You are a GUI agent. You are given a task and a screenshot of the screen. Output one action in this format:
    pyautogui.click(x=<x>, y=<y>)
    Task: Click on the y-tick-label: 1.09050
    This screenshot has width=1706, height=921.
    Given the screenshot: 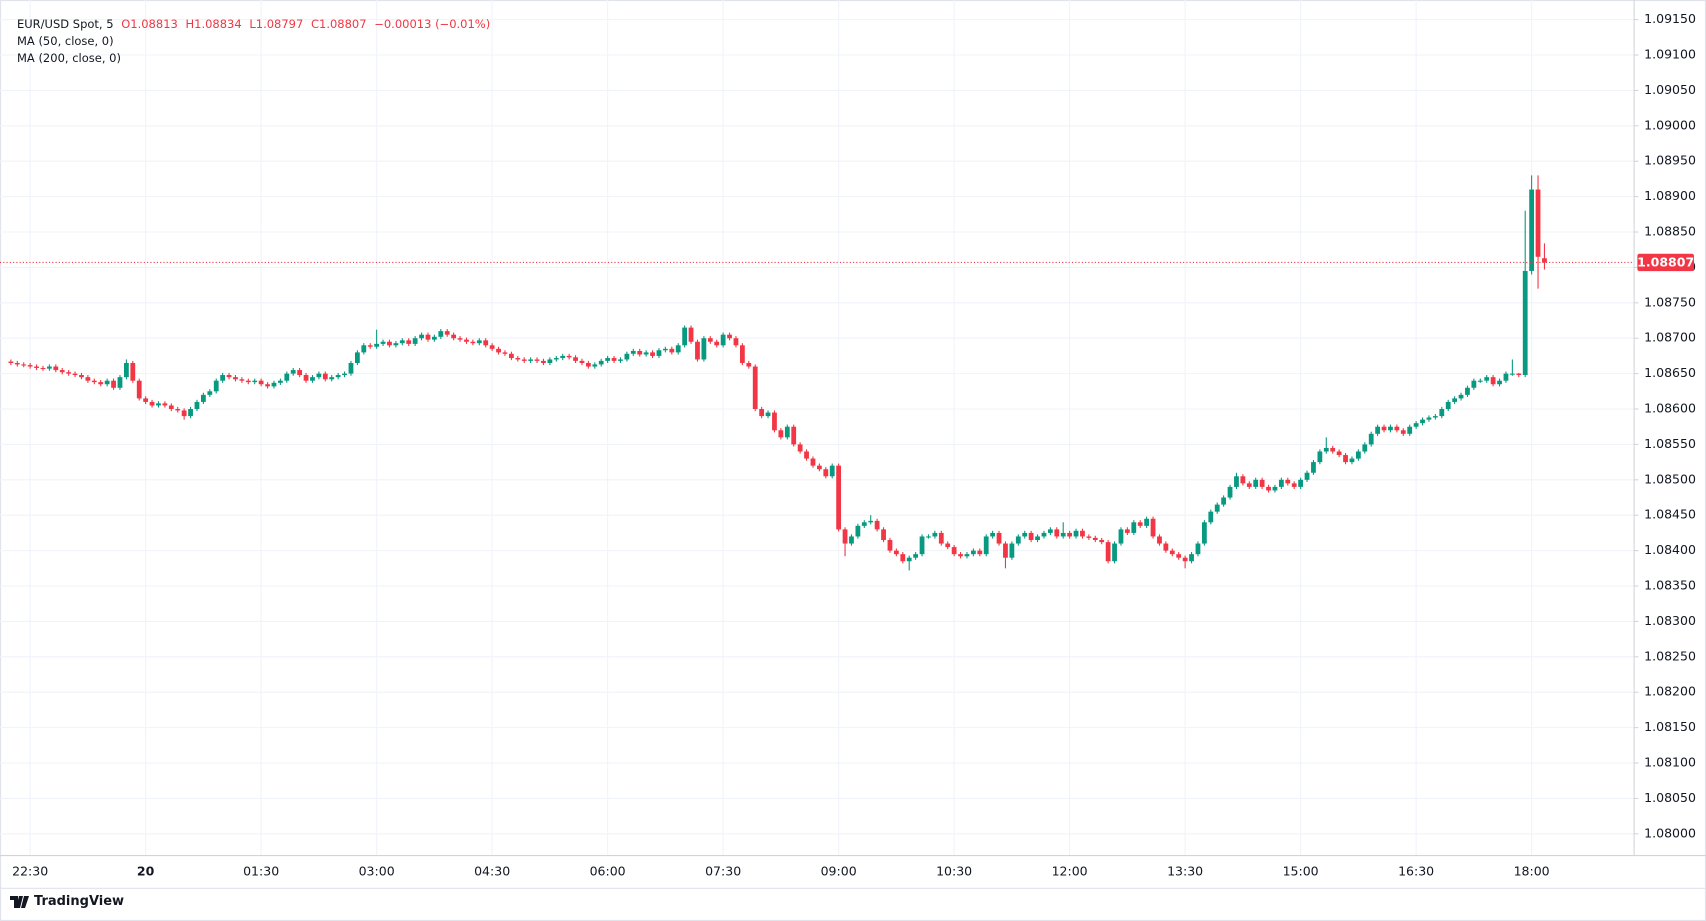 What is the action you would take?
    pyautogui.click(x=1670, y=89)
    